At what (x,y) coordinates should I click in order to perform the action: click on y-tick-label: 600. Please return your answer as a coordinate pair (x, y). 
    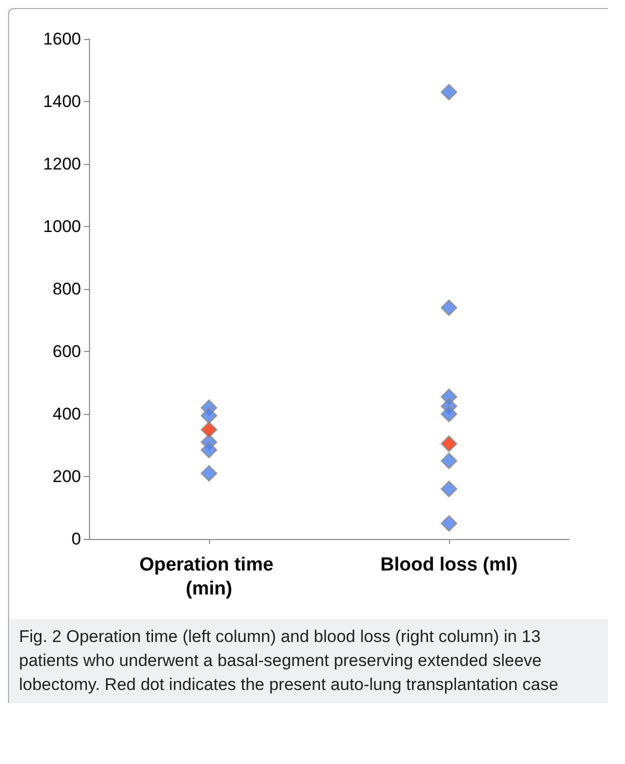
    Looking at the image, I should click on (66, 351).